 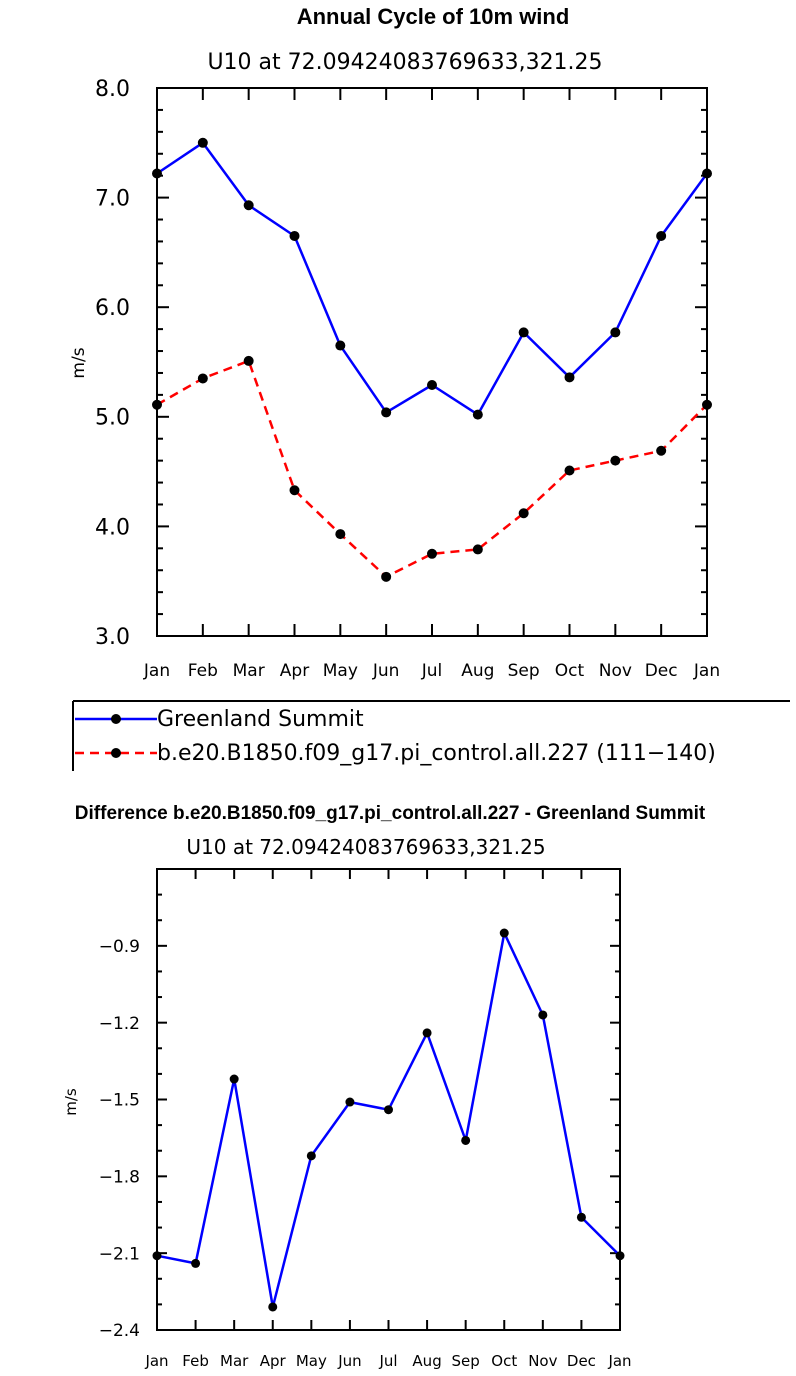 I want to click on chart-1-y-tick-labels: 3.0 4.0 5.0 6.0 7.0 8.0, so click(x=112, y=363).